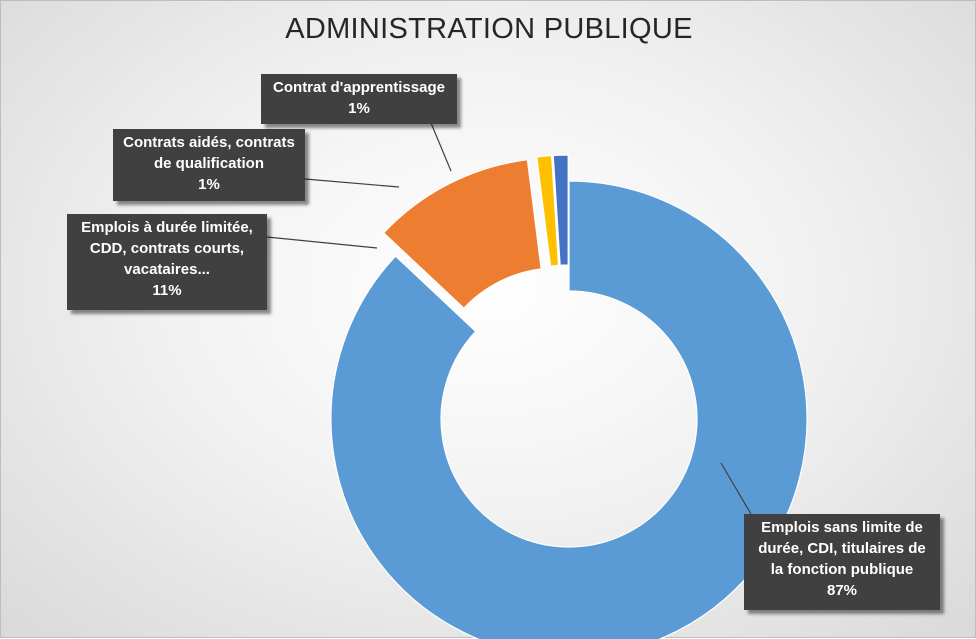  What do you see at coordinates (462, 234) in the screenshot?
I see `slice-cdd` at bounding box center [462, 234].